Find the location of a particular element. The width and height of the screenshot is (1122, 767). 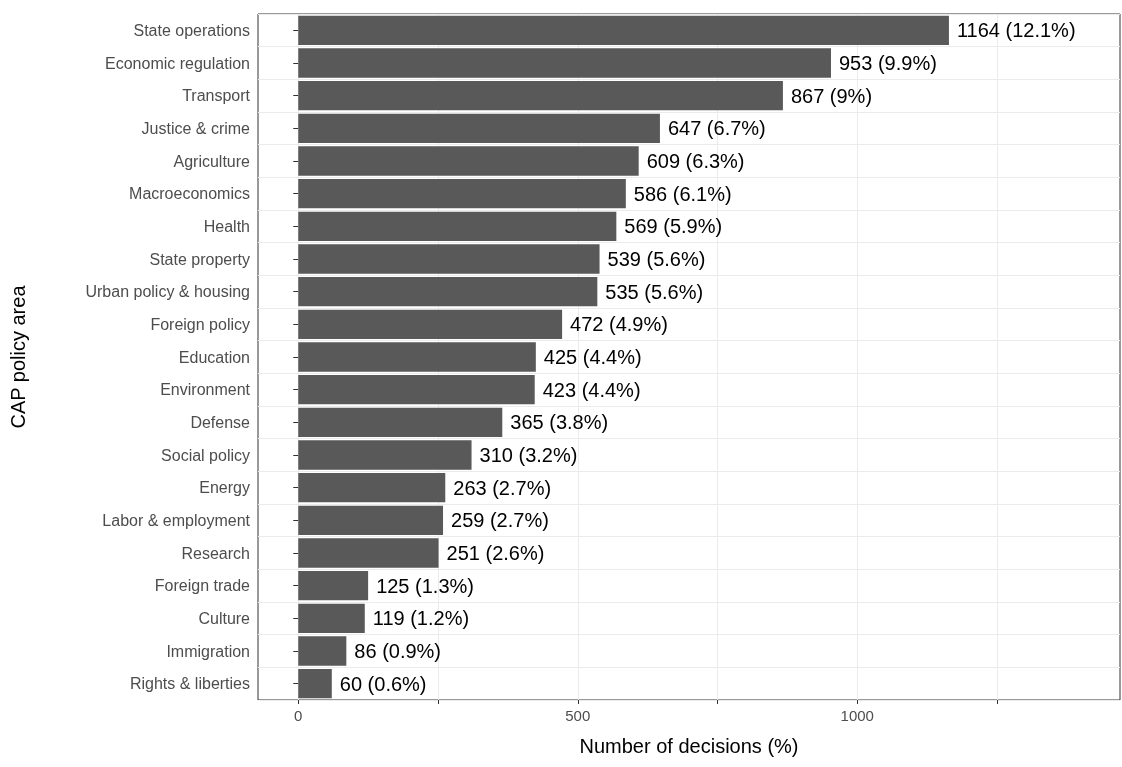

data-label: 365 (3.8%) is located at coordinates (559, 422).